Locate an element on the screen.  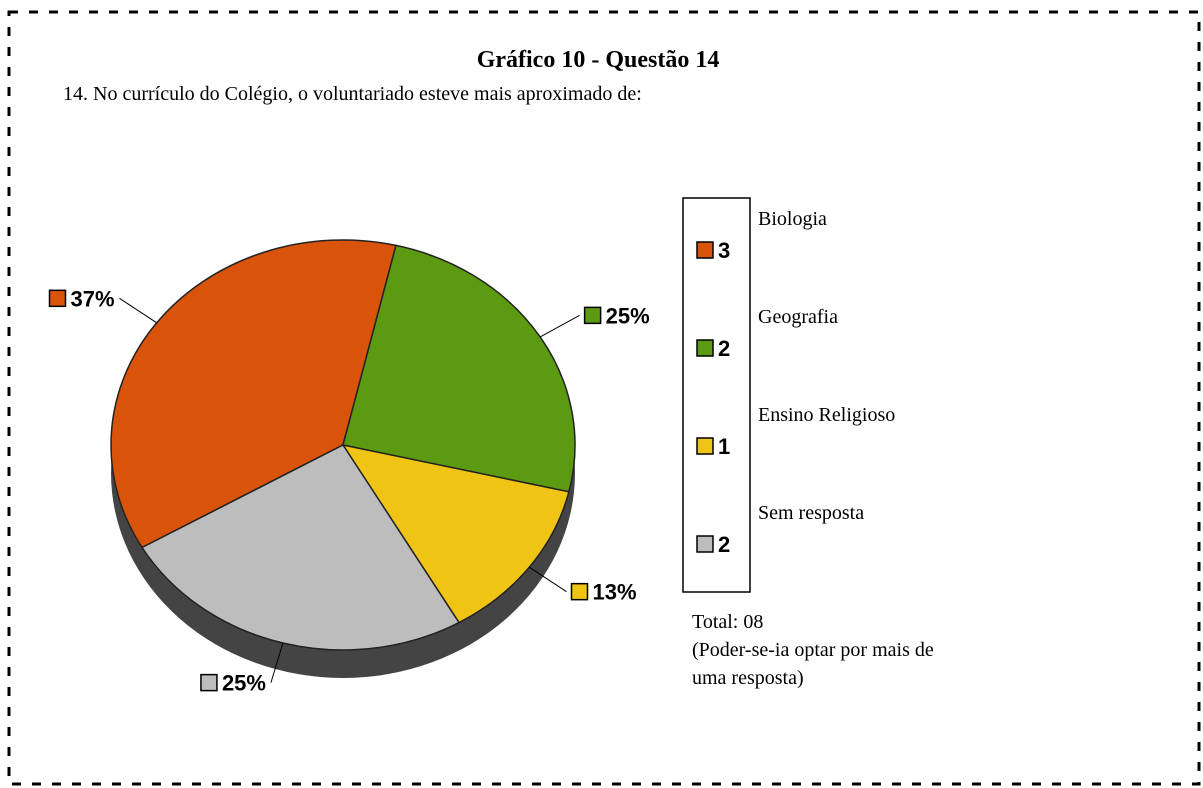
legend-name: Biologia is located at coordinates (792, 219).